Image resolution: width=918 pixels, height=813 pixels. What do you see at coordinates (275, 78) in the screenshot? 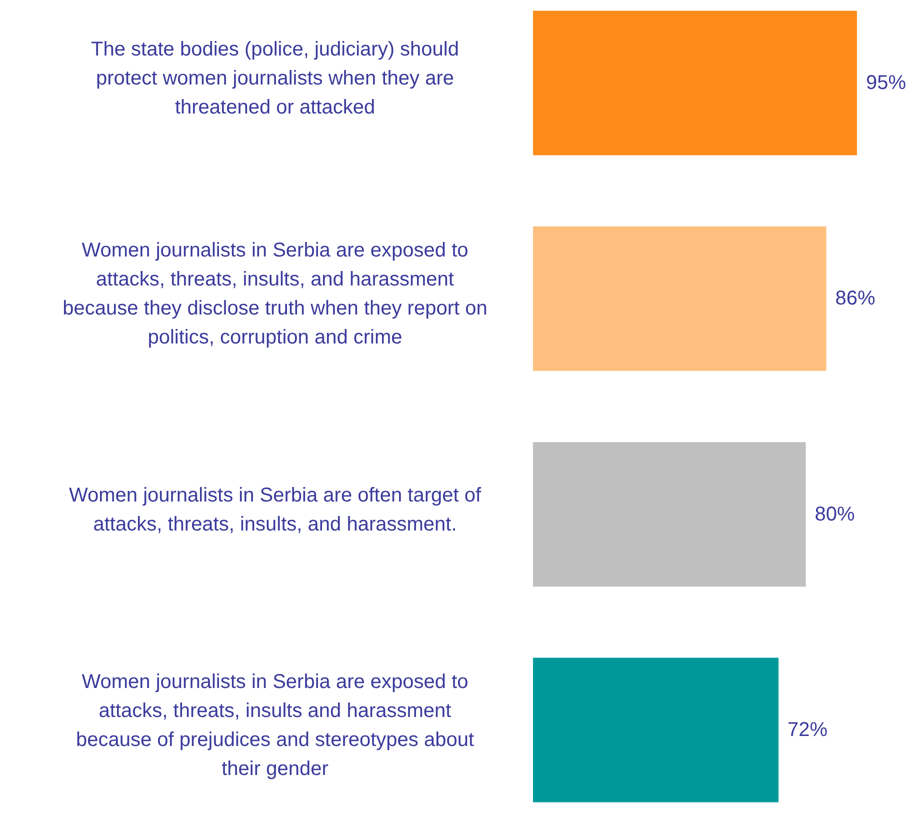
I see `y-tick-label: The state bodies (police, judiciary) should protect women journalists when they are threatened or attacked` at bounding box center [275, 78].